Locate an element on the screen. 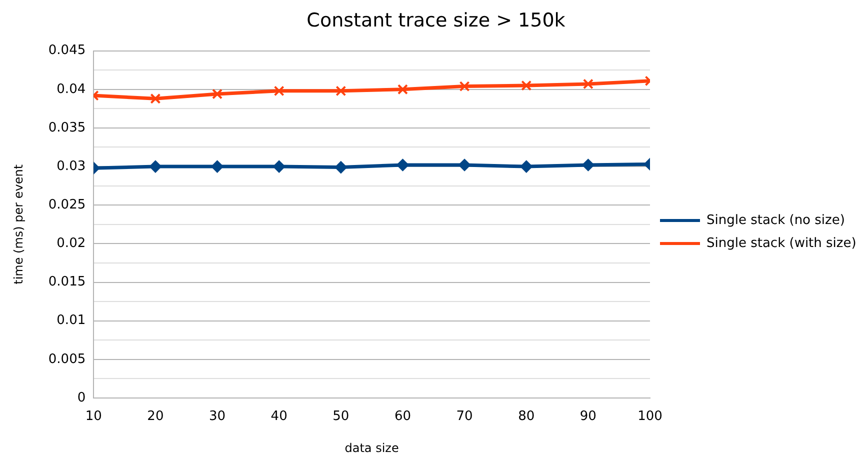 Image resolution: width=868 pixels, height=464 pixels. y-tick-label: 0.045 is located at coordinates (67, 50).